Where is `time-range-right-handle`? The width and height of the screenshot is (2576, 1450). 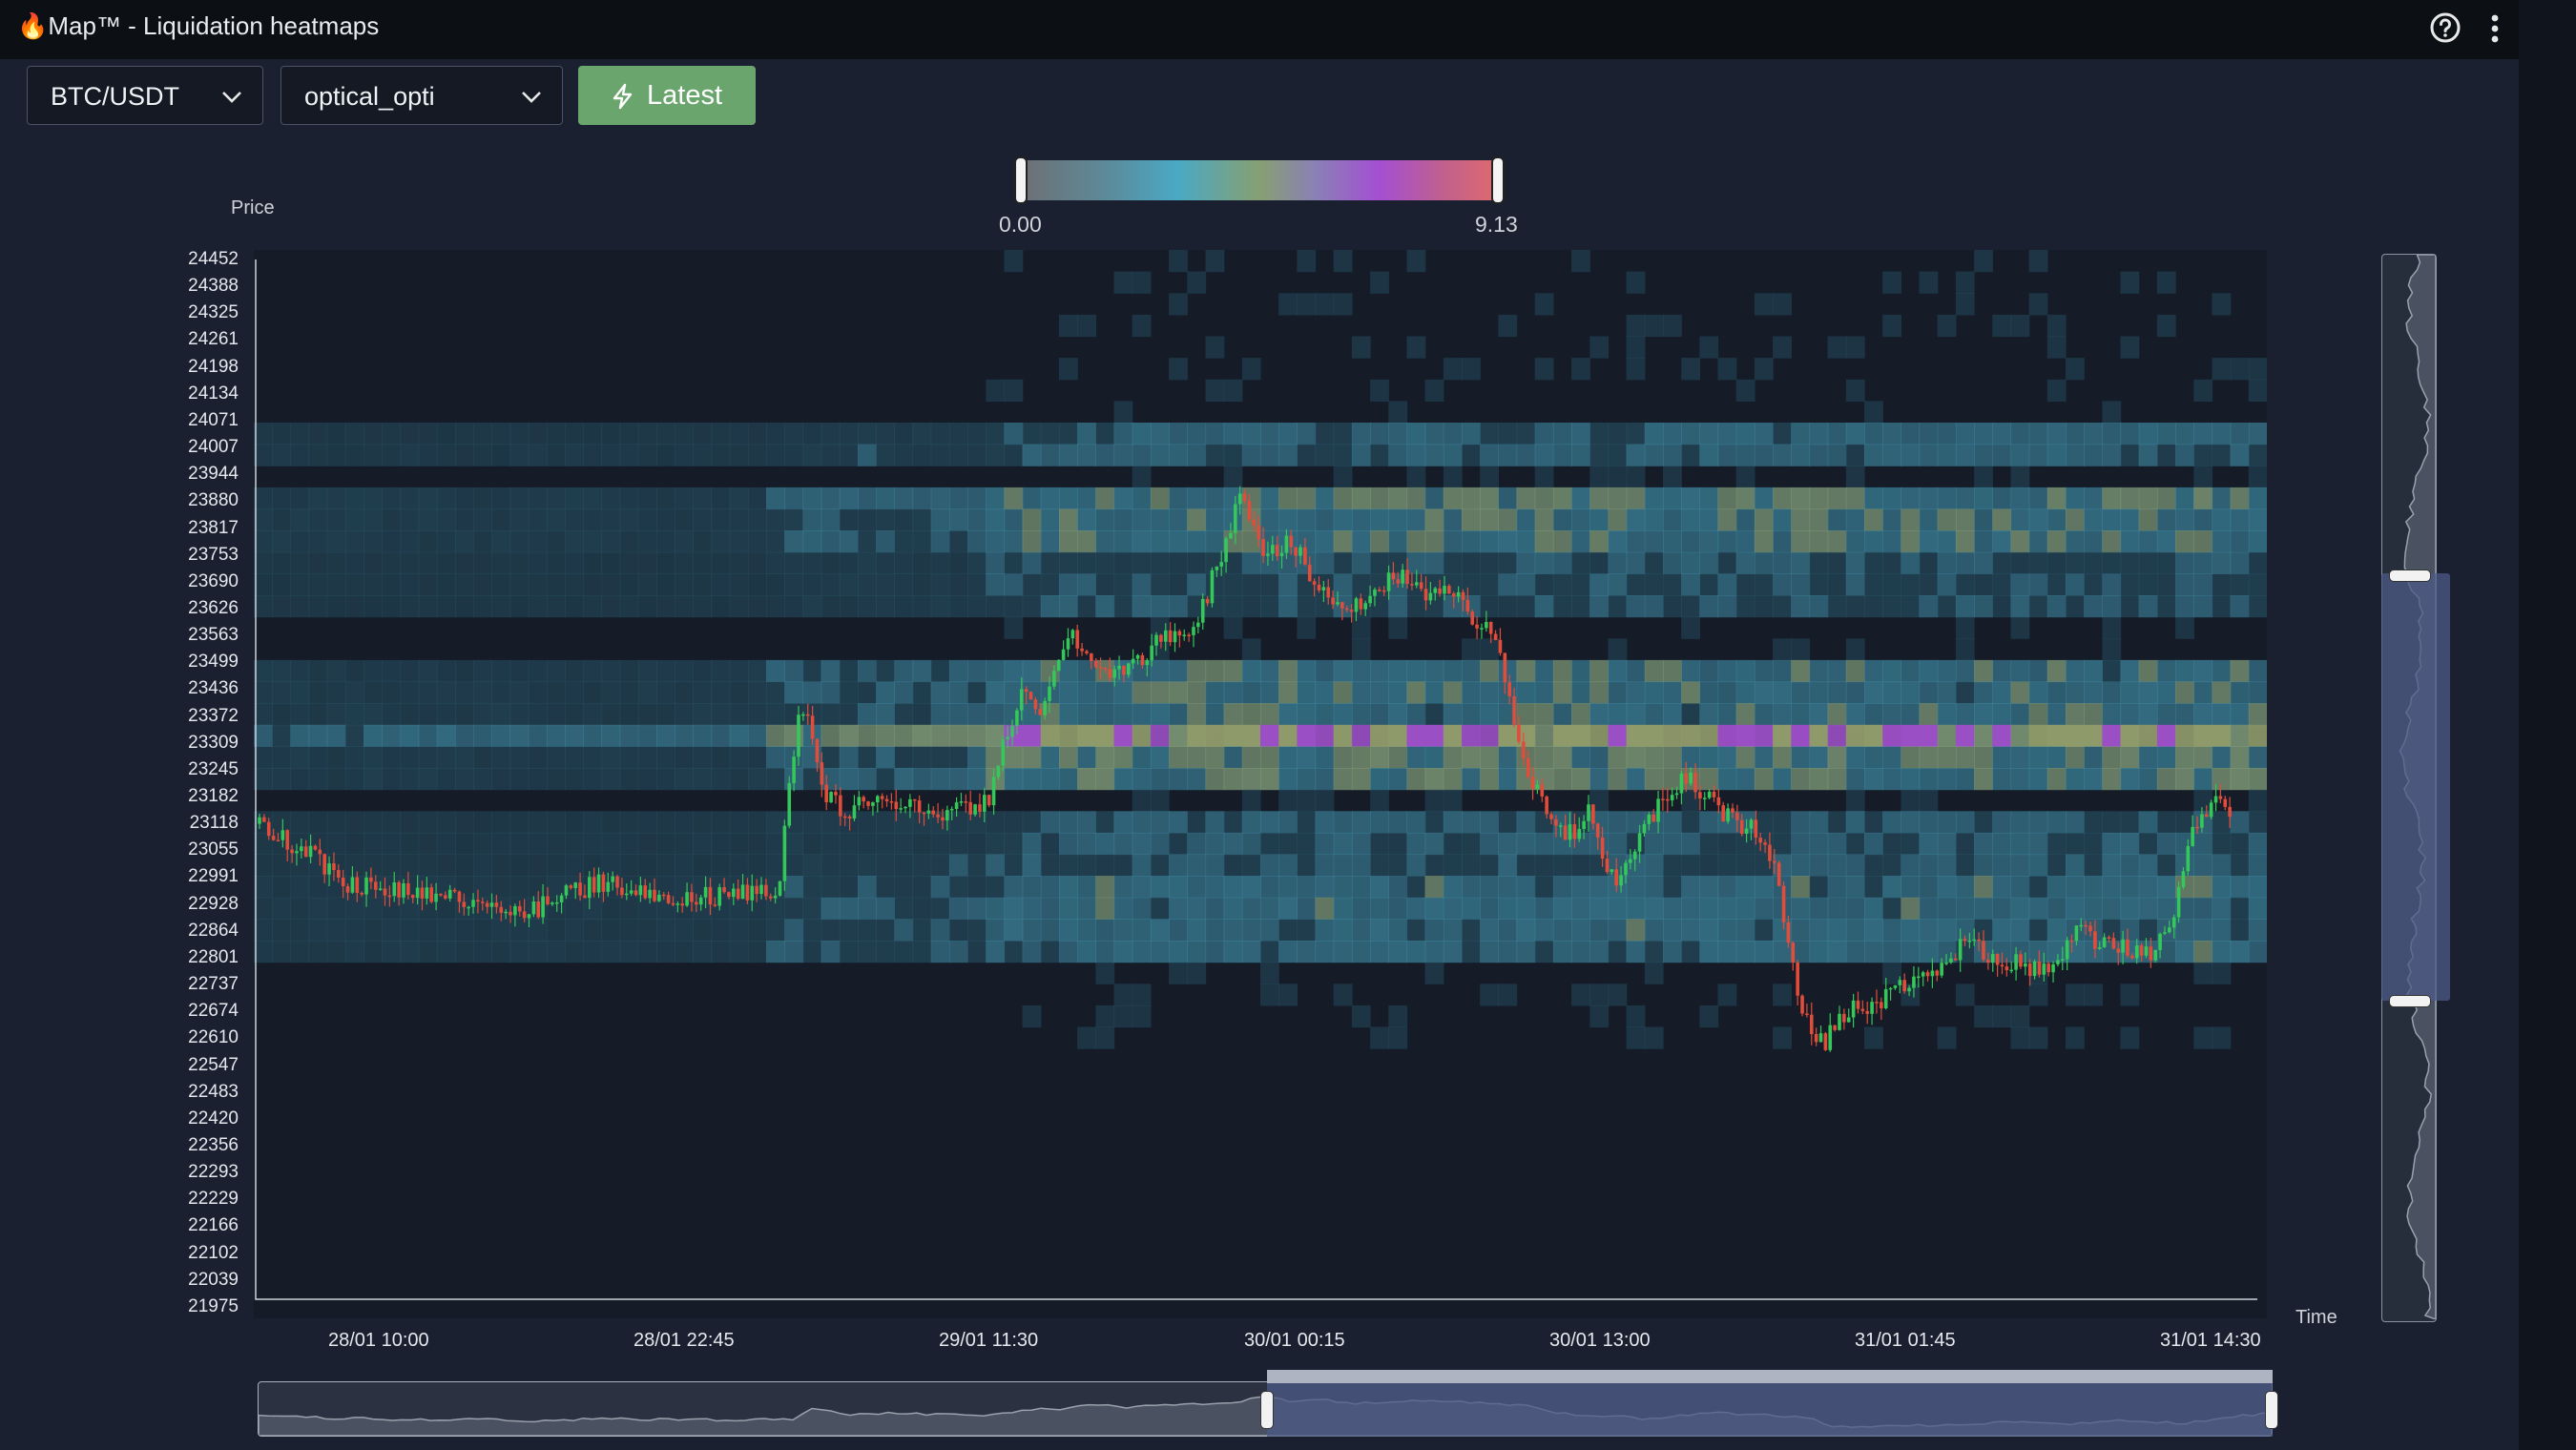
time-range-right-handle is located at coordinates (2271, 1410).